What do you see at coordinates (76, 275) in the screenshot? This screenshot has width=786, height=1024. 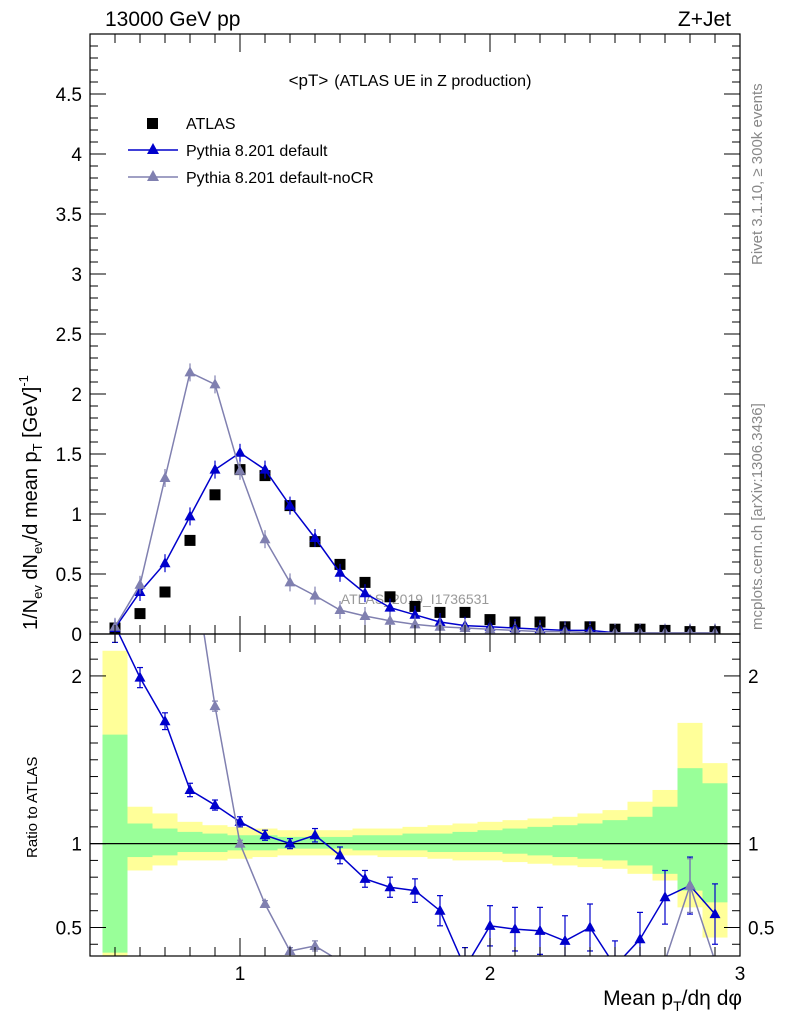 I see `main-y-tick-label: 3` at bounding box center [76, 275].